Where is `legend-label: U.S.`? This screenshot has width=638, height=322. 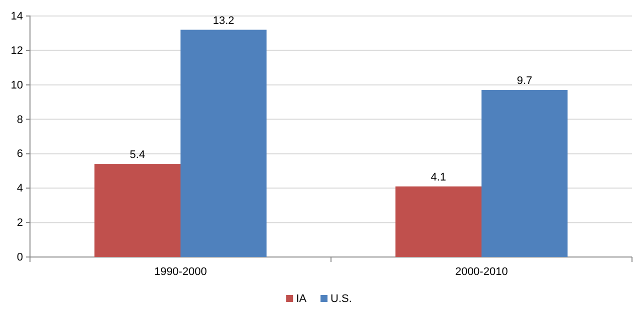 legend-label: U.S. is located at coordinates (341, 299).